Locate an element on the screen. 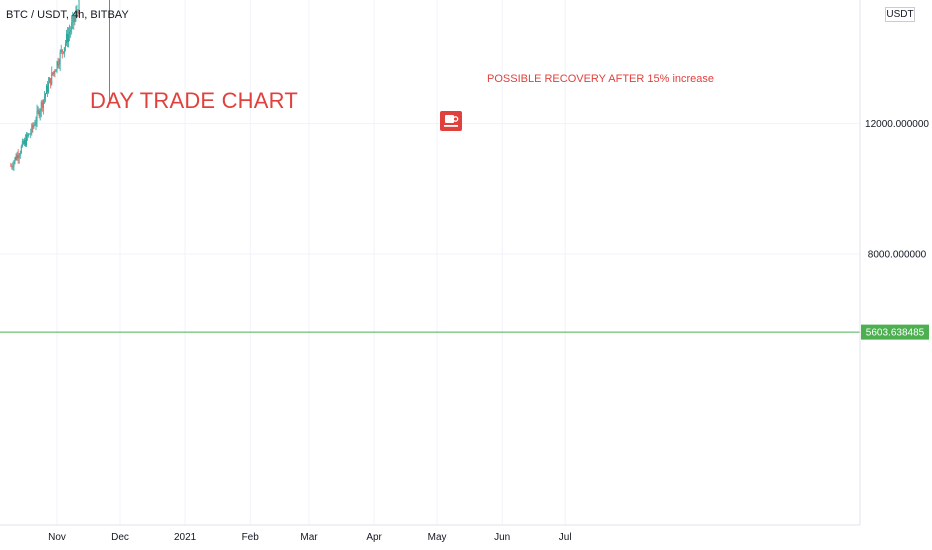  y-tick-label: 12000.000000 is located at coordinates (897, 124).